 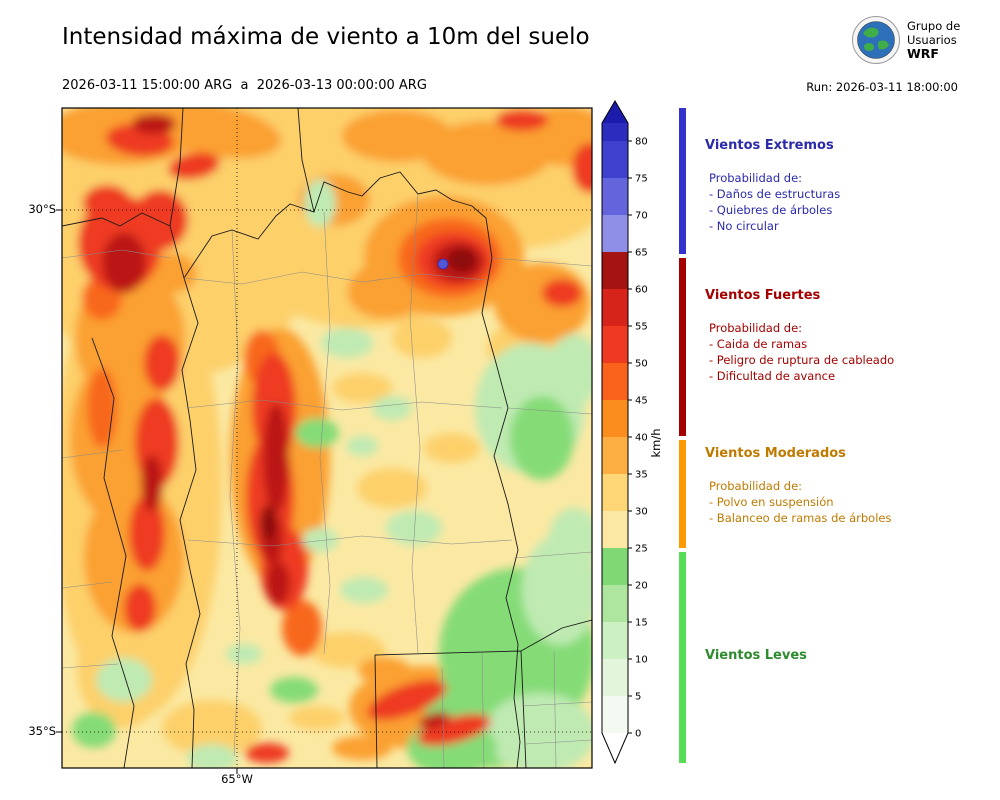 What do you see at coordinates (923, 53) in the screenshot?
I see `logo-text-line3: WRF` at bounding box center [923, 53].